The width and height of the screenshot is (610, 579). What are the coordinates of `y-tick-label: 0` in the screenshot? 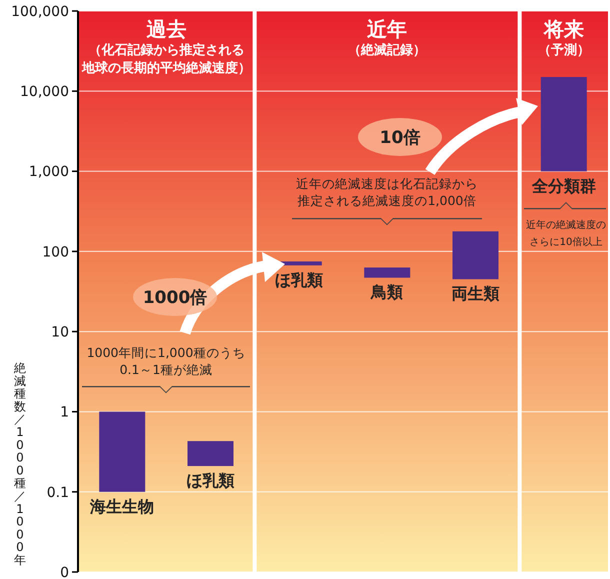 It's located at (64, 571).